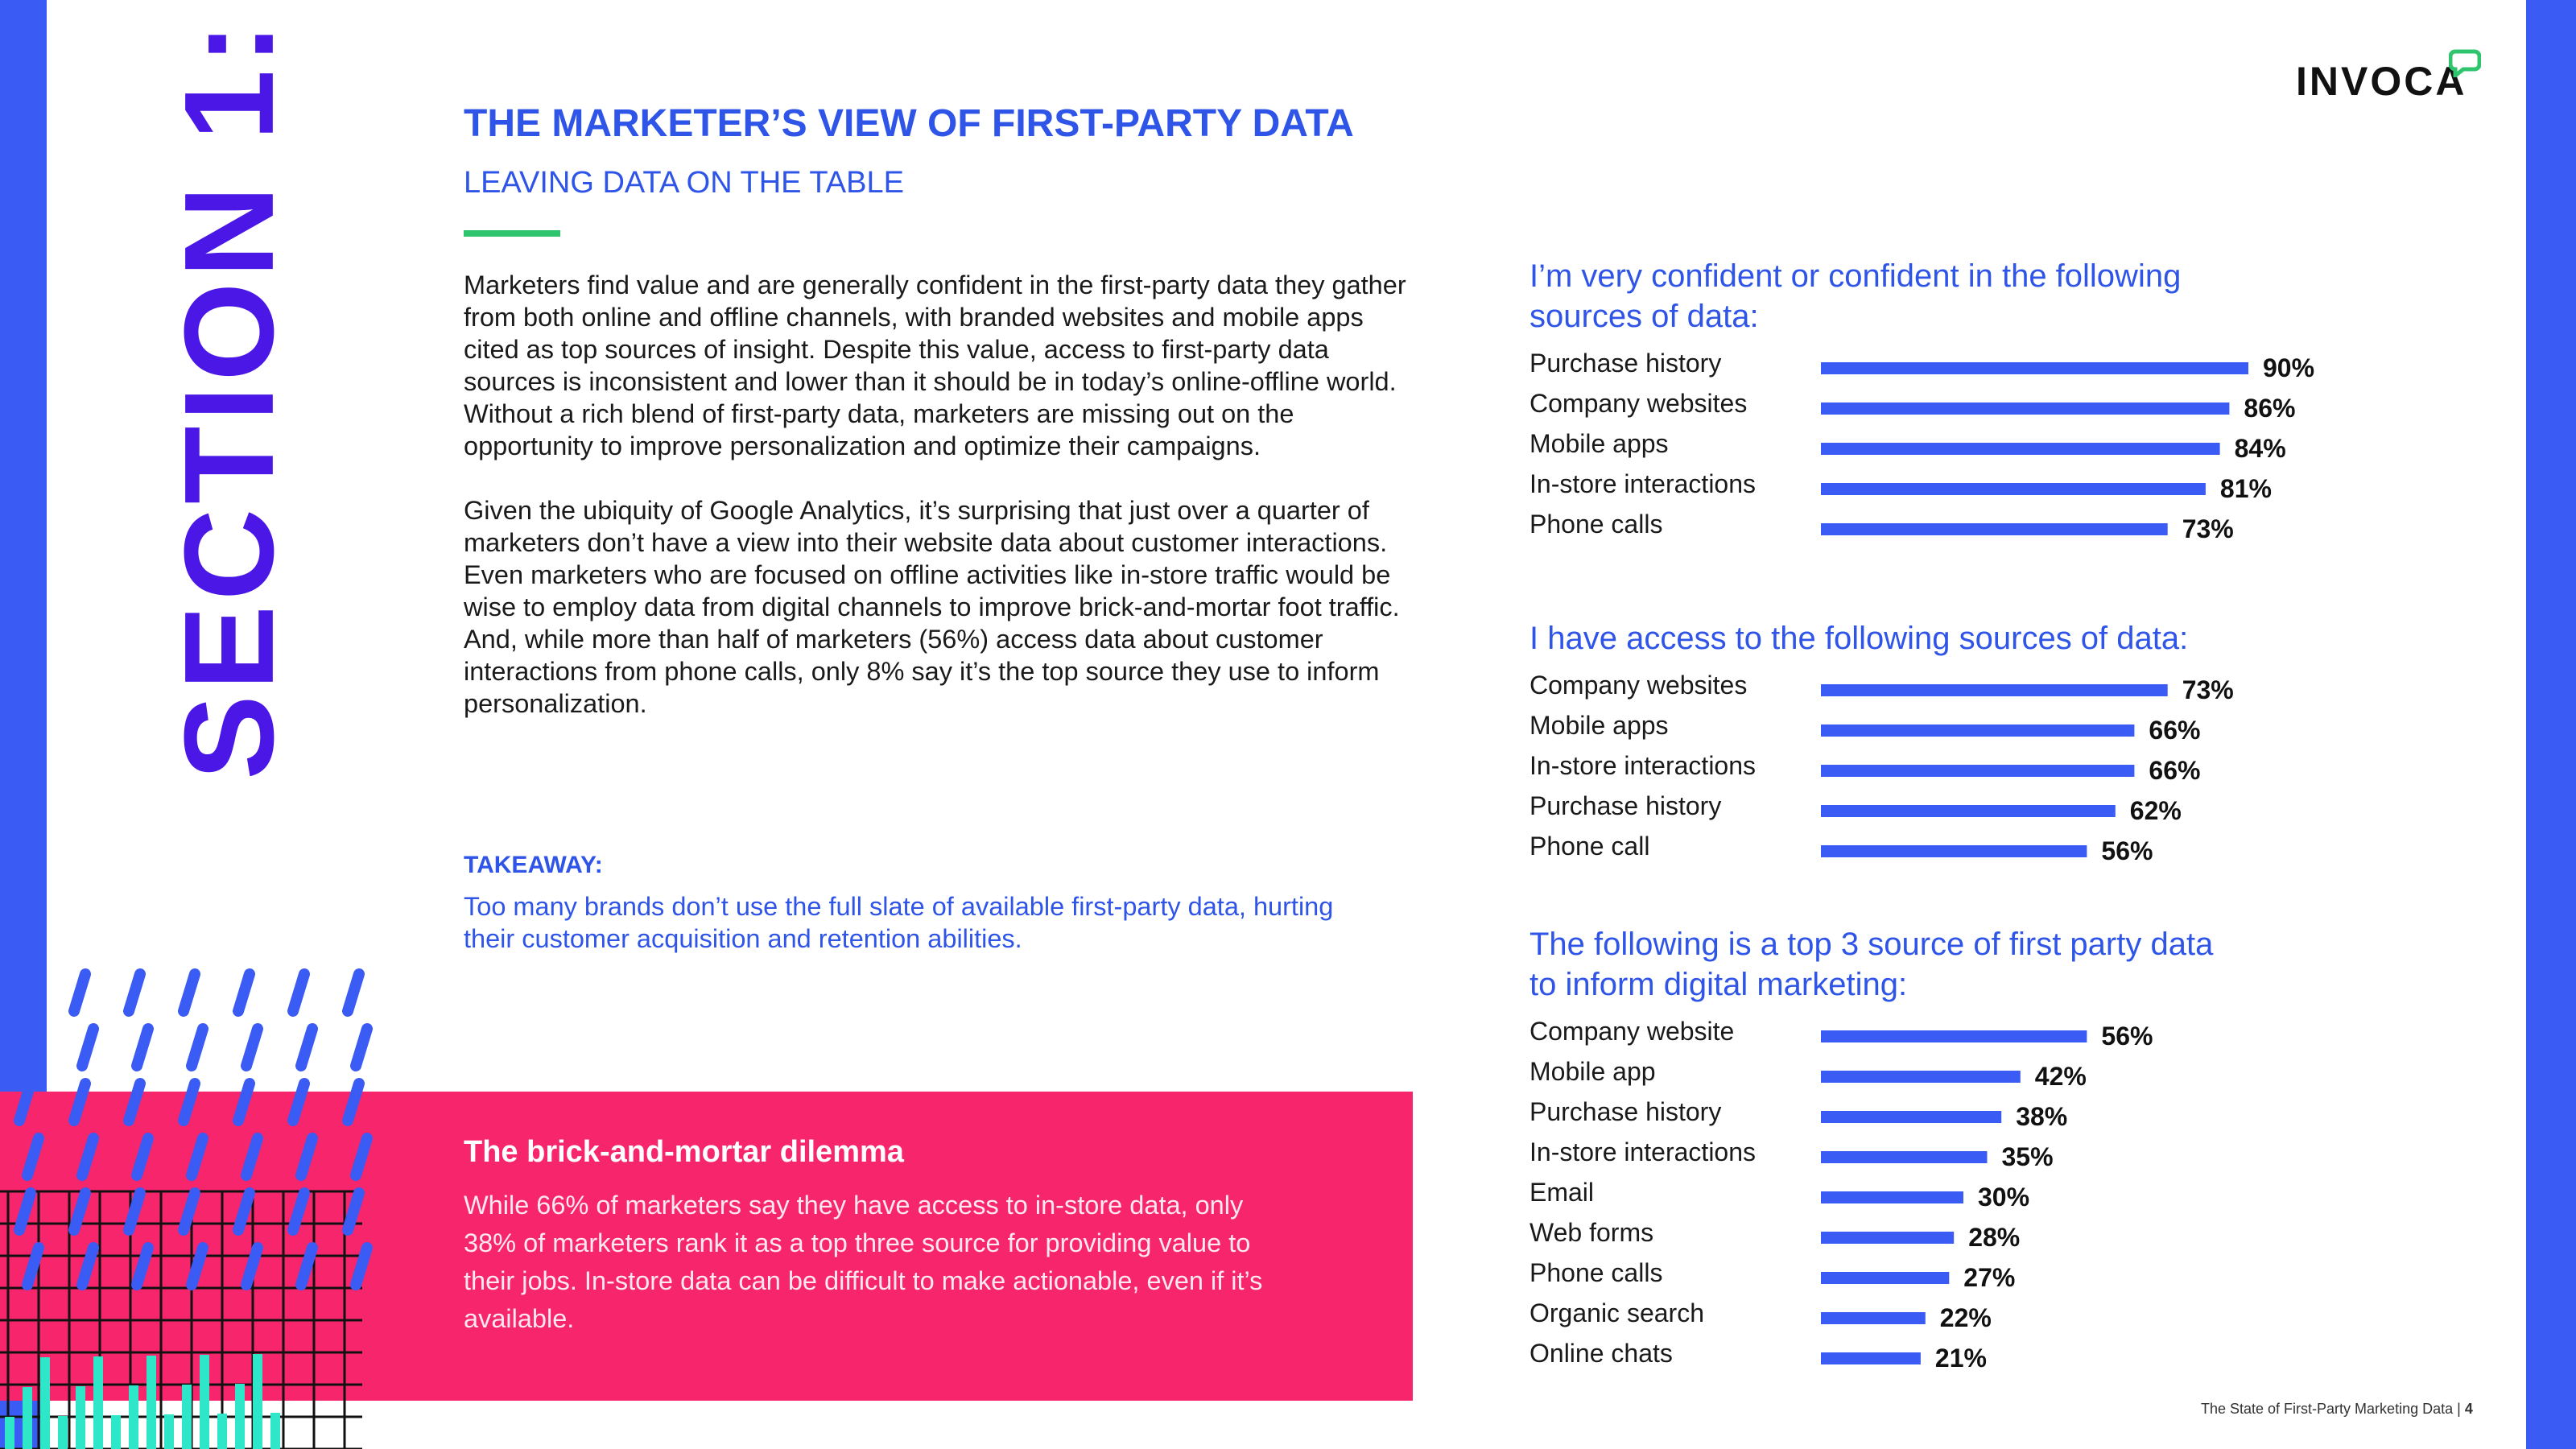  What do you see at coordinates (2156, 810) in the screenshot?
I see `value-label: 62%` at bounding box center [2156, 810].